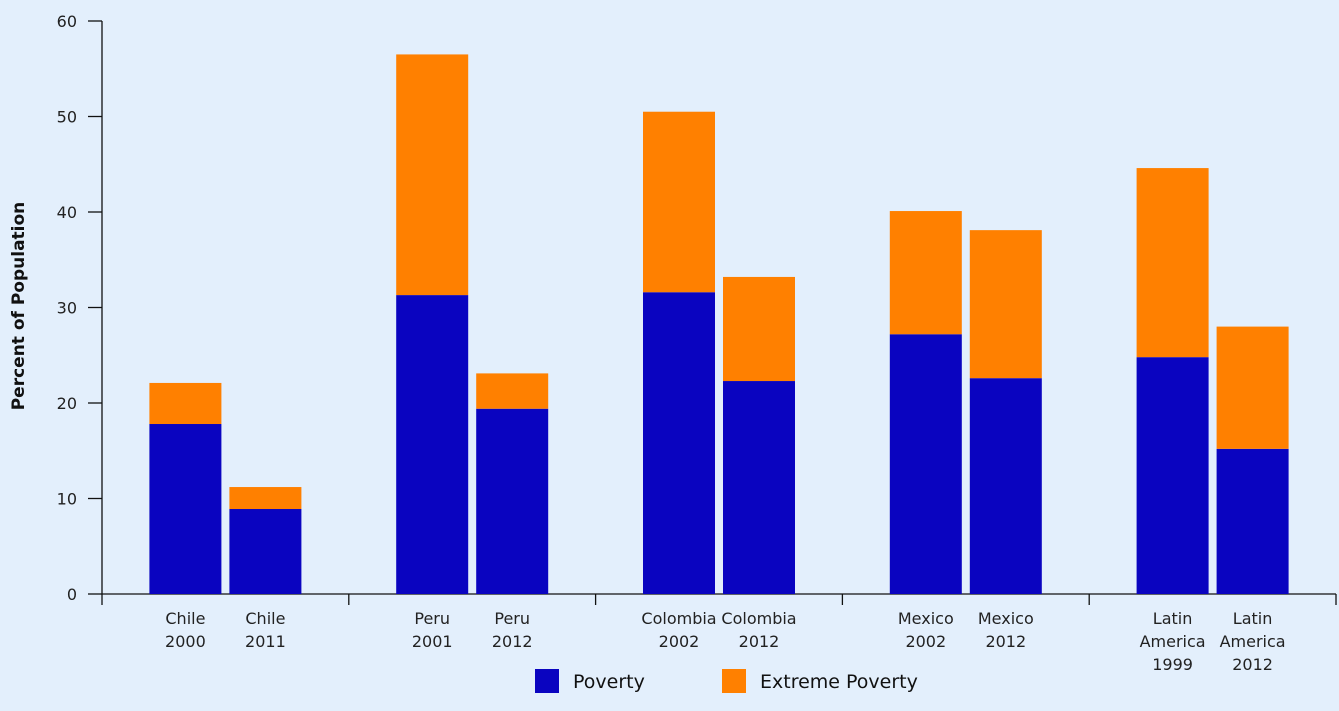 Image resolution: width=1339 pixels, height=711 pixels. What do you see at coordinates (719, 599) in the screenshot?
I see `x-axis` at bounding box center [719, 599].